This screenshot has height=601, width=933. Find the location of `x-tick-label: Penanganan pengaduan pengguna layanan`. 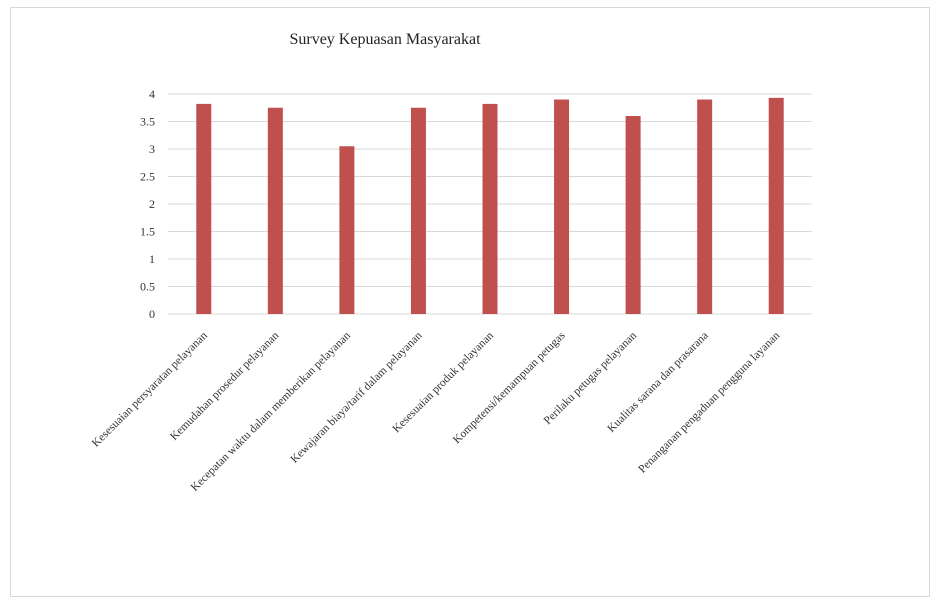

x-tick-label: Penanganan pengaduan pengguna layanan is located at coordinates (709, 402).